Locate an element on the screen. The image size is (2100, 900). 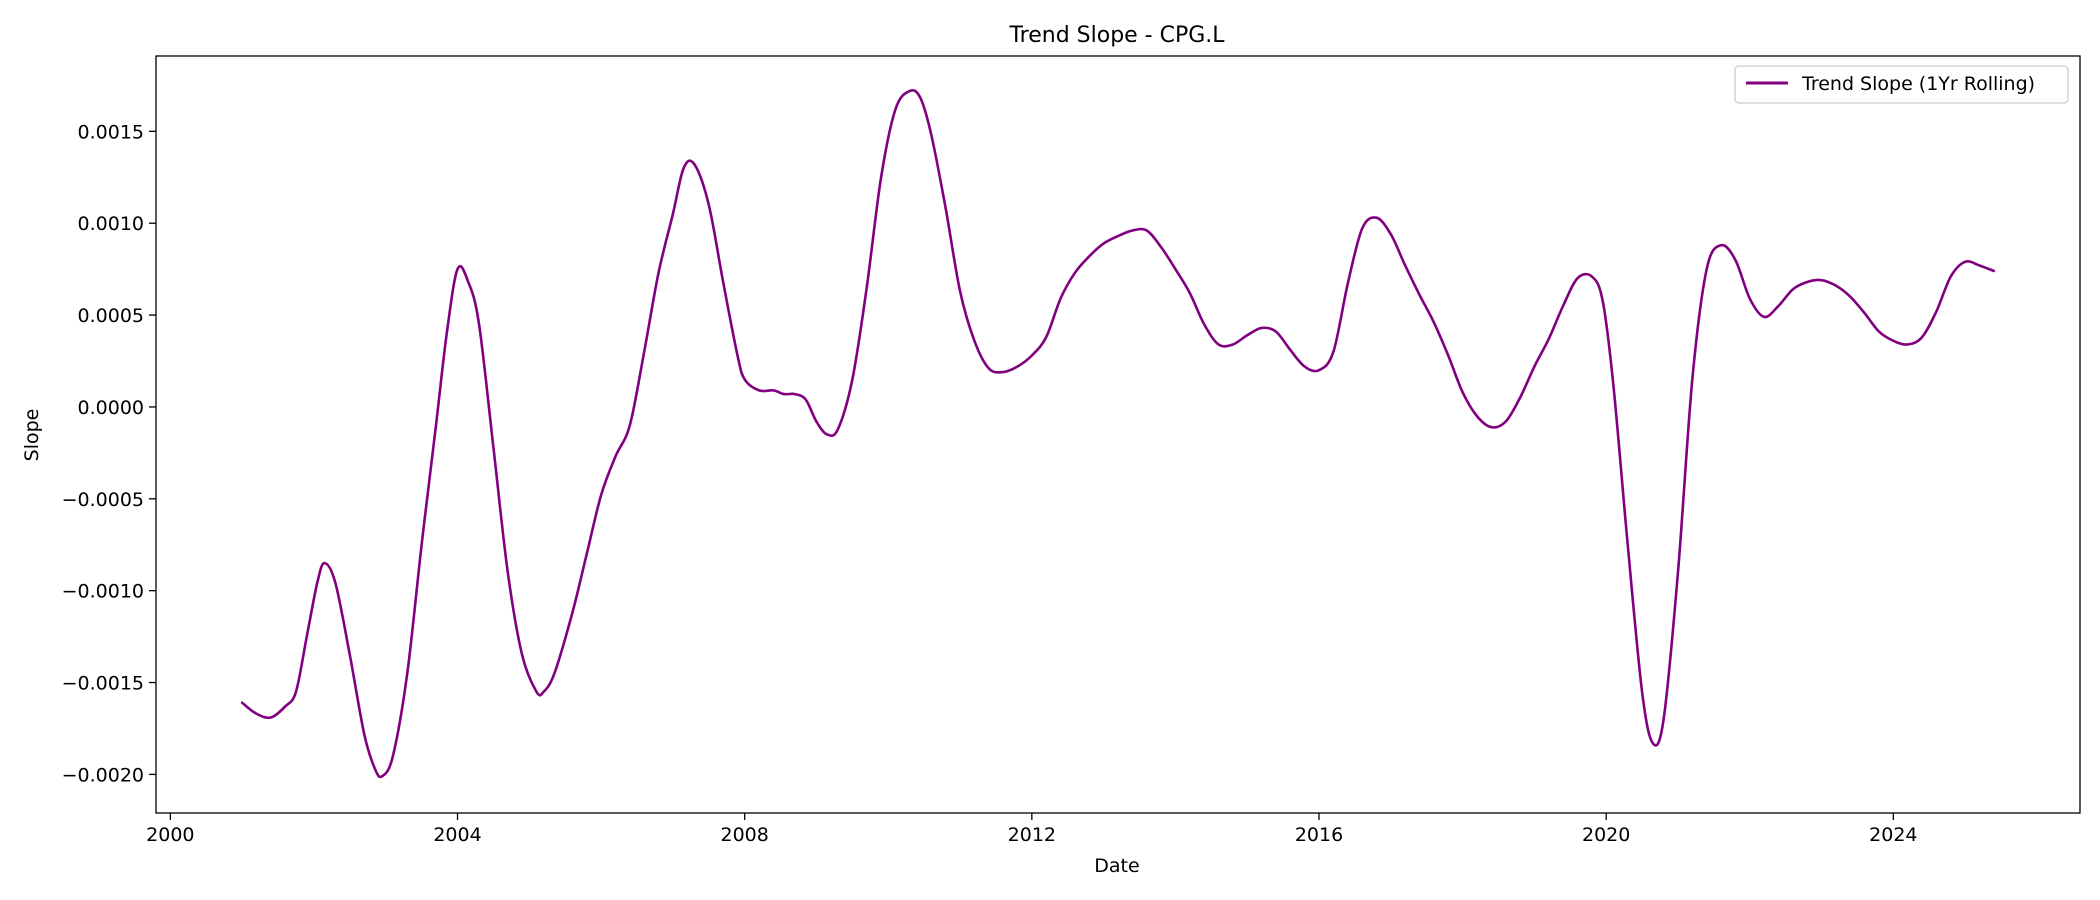
x-tick-label: 2004 is located at coordinates (457, 835).